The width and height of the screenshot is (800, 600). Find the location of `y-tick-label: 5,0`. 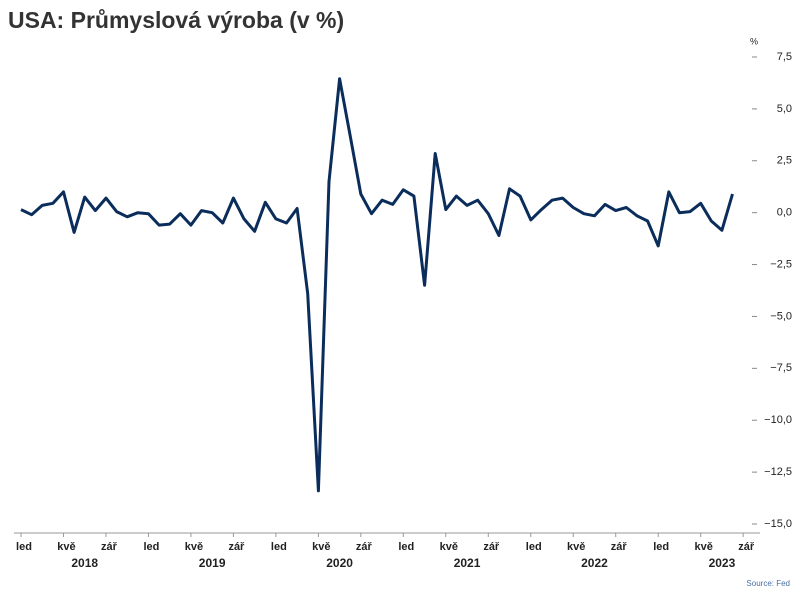

y-tick-label: 5,0 is located at coordinates (784, 109).